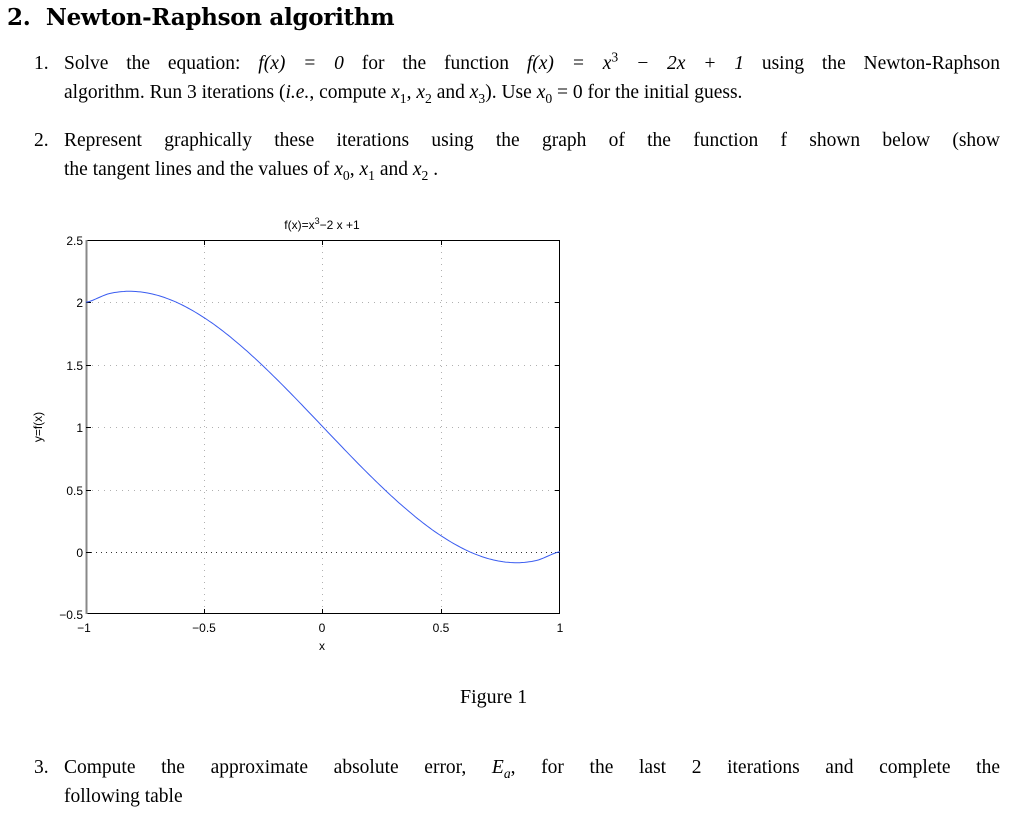 The image size is (1024, 832). I want to click on x-tick-labels: −1 −0.5 0 0.5 1, so click(320, 628).